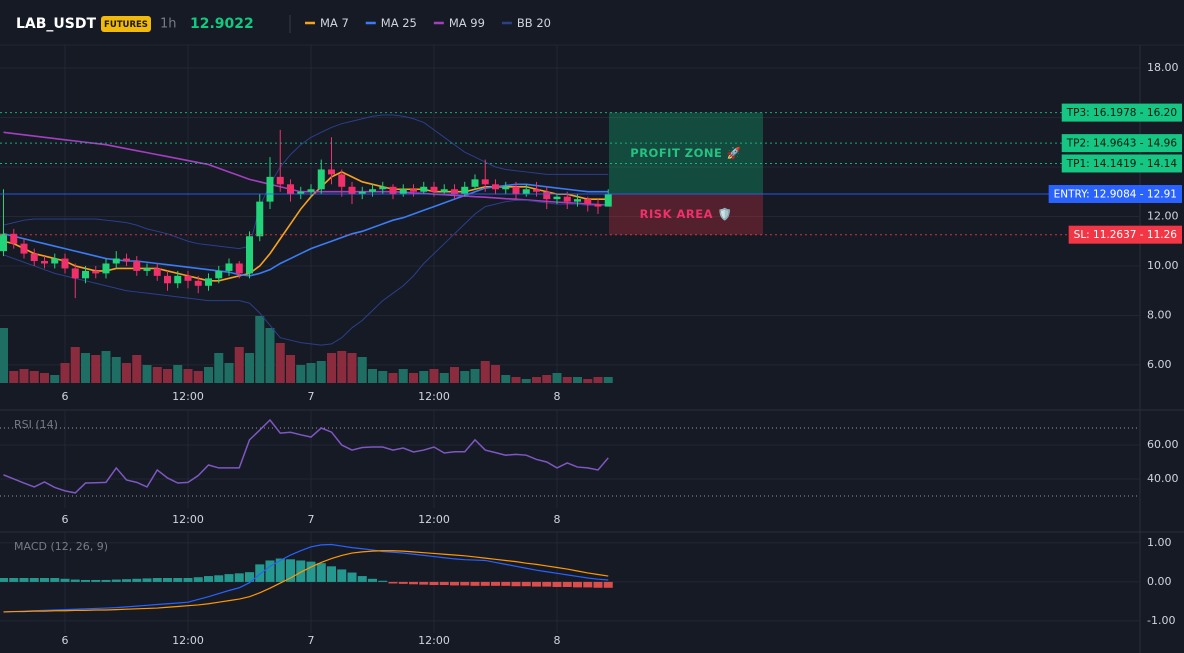  What do you see at coordinates (306, 456) in the screenshot?
I see `rsi-line` at bounding box center [306, 456].